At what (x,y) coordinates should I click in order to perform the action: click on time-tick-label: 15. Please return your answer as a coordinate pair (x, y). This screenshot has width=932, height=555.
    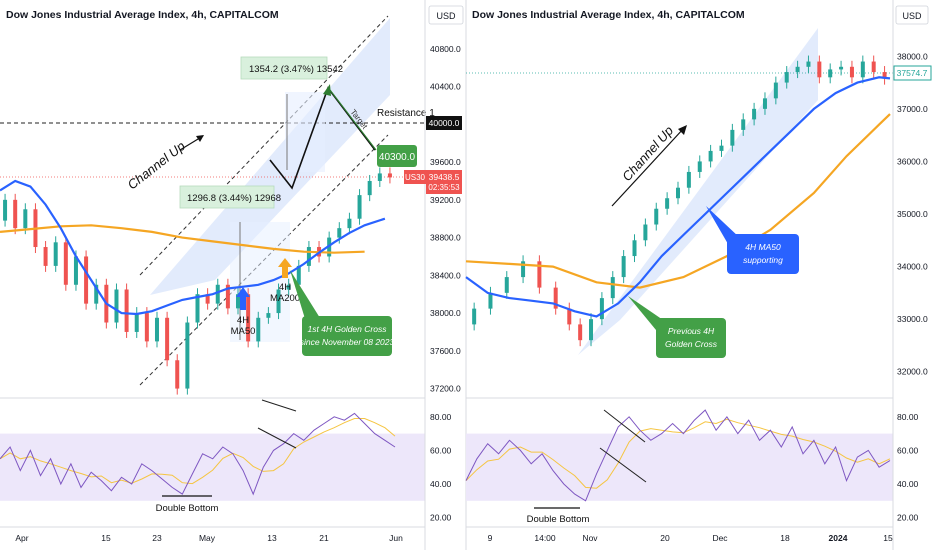
    Looking at the image, I should click on (106, 538).